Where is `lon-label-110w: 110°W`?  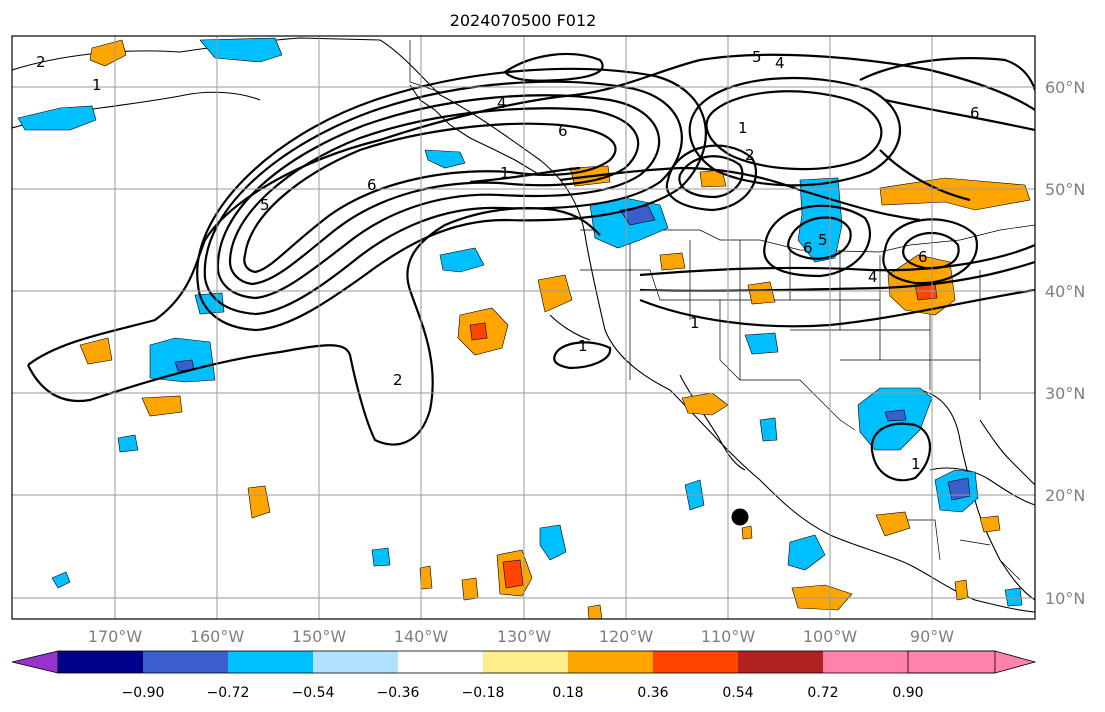
lon-label-110w: 110°W is located at coordinates (728, 636).